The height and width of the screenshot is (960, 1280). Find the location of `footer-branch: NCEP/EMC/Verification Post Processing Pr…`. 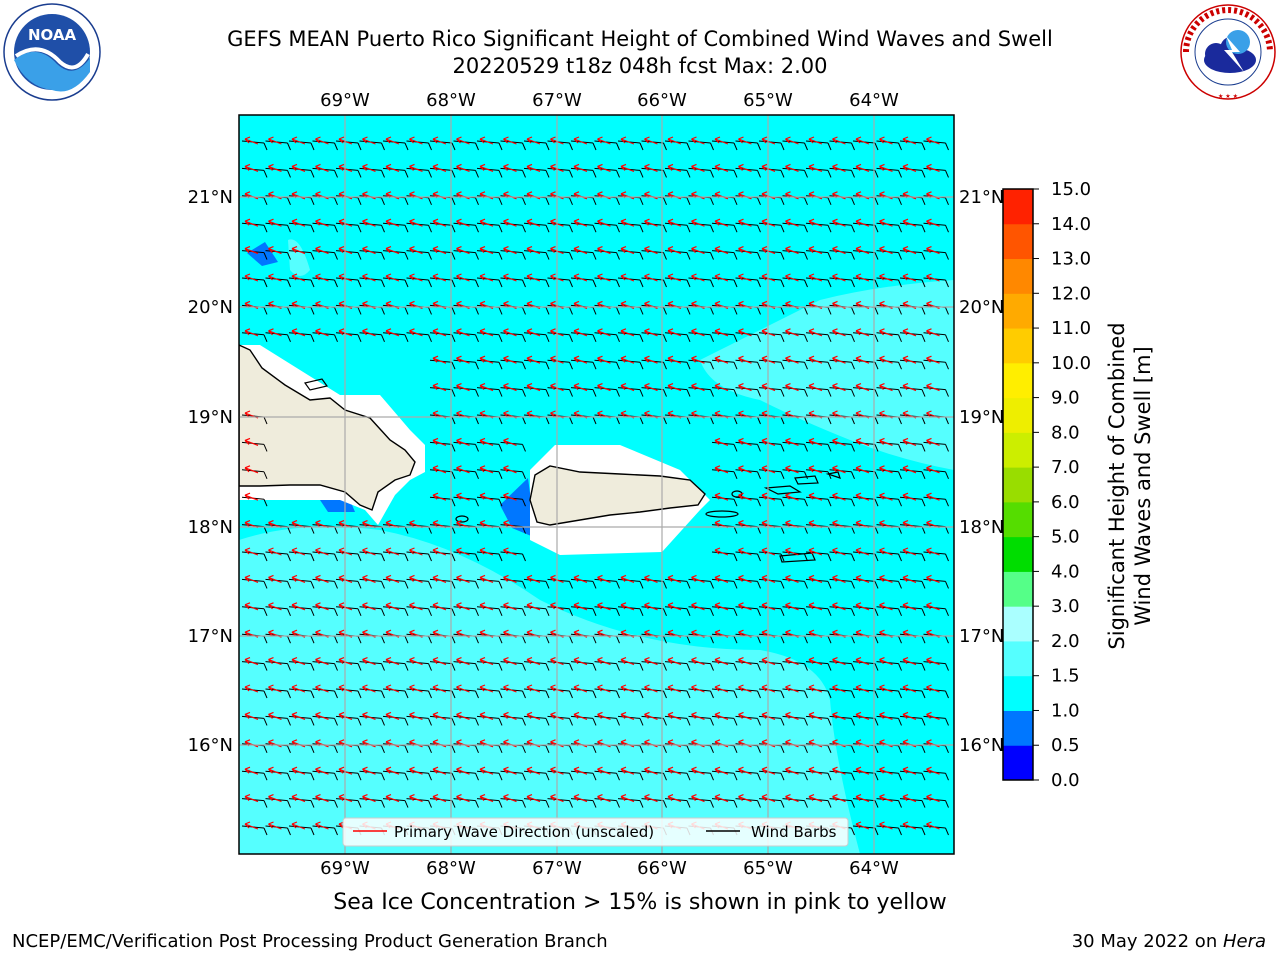

footer-branch: NCEP/EMC/Verification Post Processing Pr… is located at coordinates (310, 941).